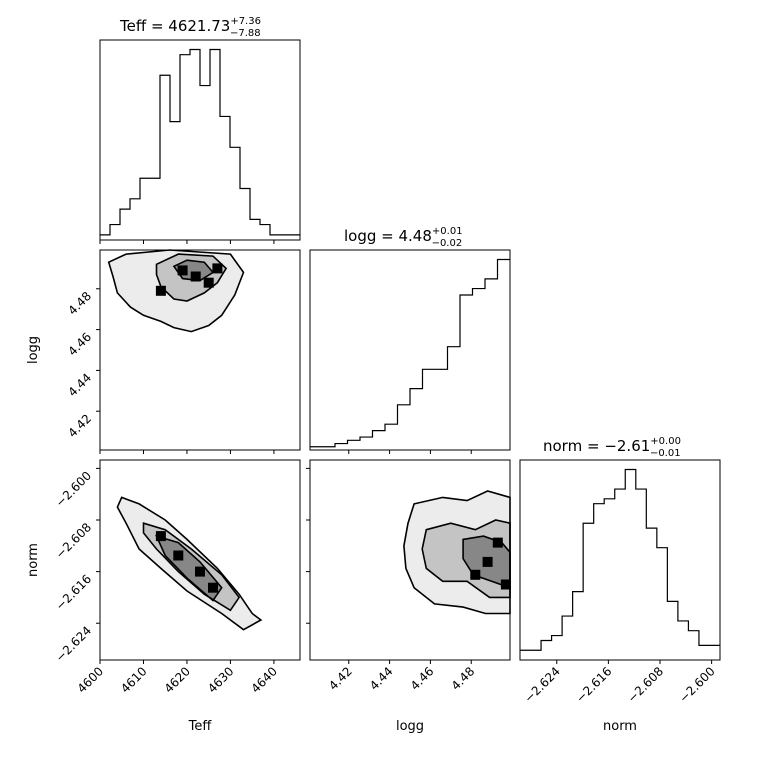 The width and height of the screenshot is (760, 760). What do you see at coordinates (612, 447) in the screenshot?
I see `title-norm: norm = −2.61+0.00 −0.01` at bounding box center [612, 447].